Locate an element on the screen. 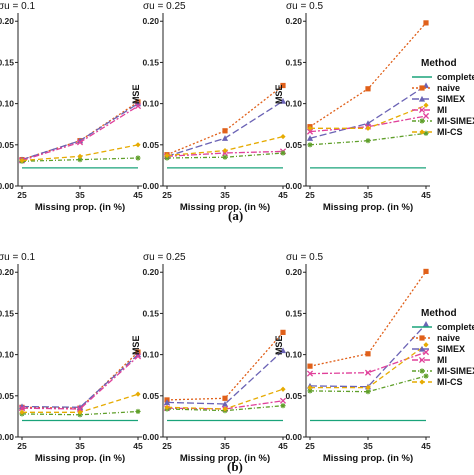 The width and height of the screenshot is (474, 475). legend-label: MI is located at coordinates (442, 110).